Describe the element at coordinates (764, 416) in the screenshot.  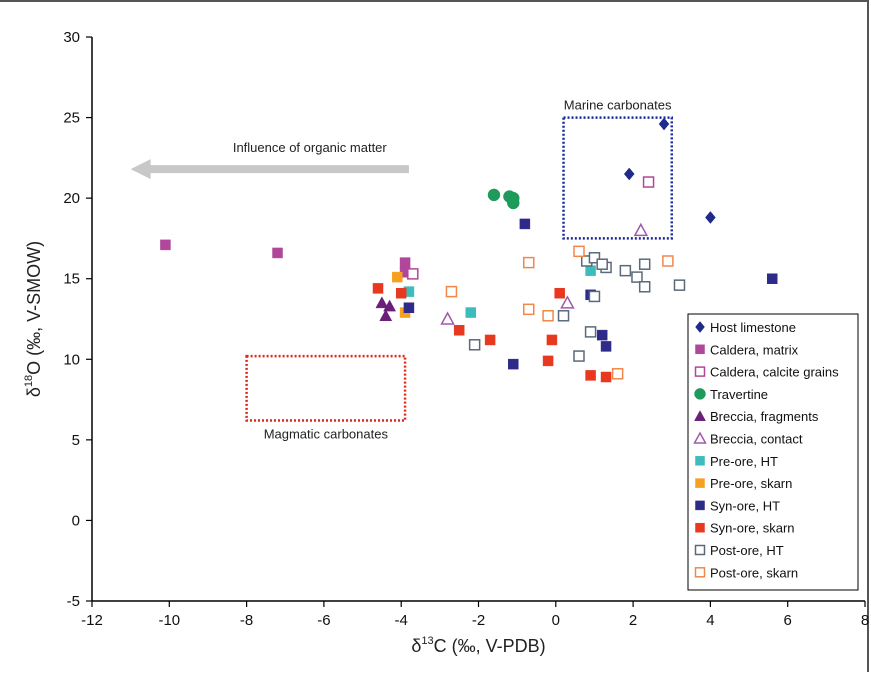
I see `legend-label: Breccia, fragments` at that location.